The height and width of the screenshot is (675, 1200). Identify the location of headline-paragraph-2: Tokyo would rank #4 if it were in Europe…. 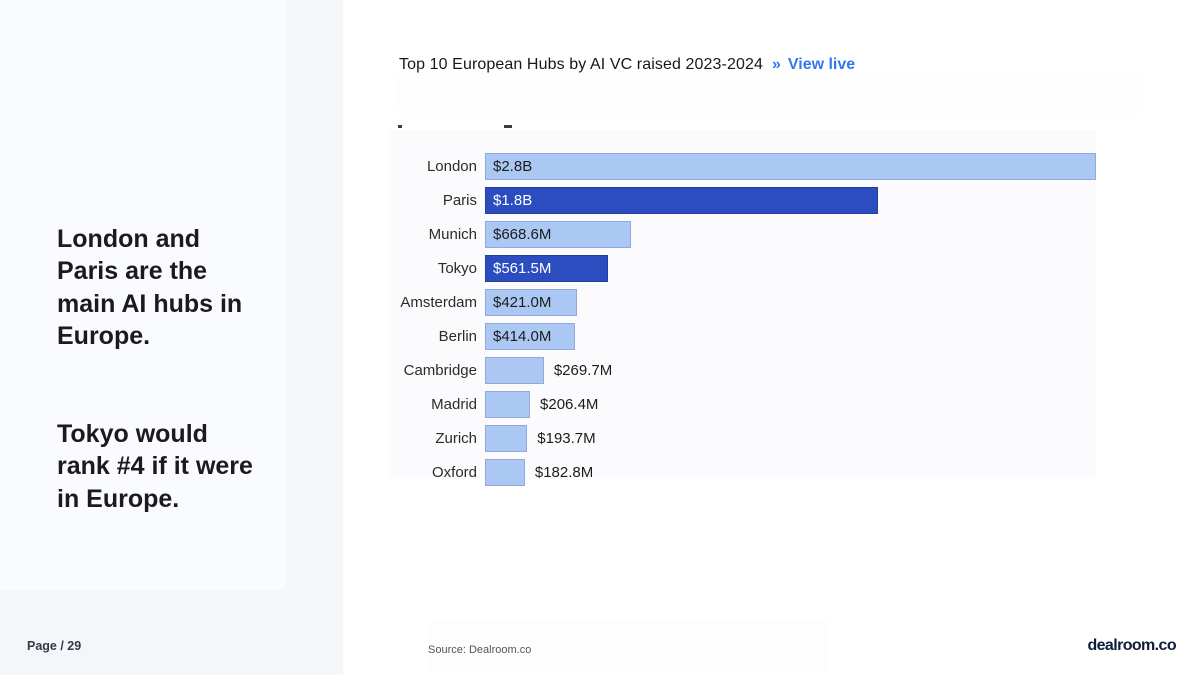
(155, 466).